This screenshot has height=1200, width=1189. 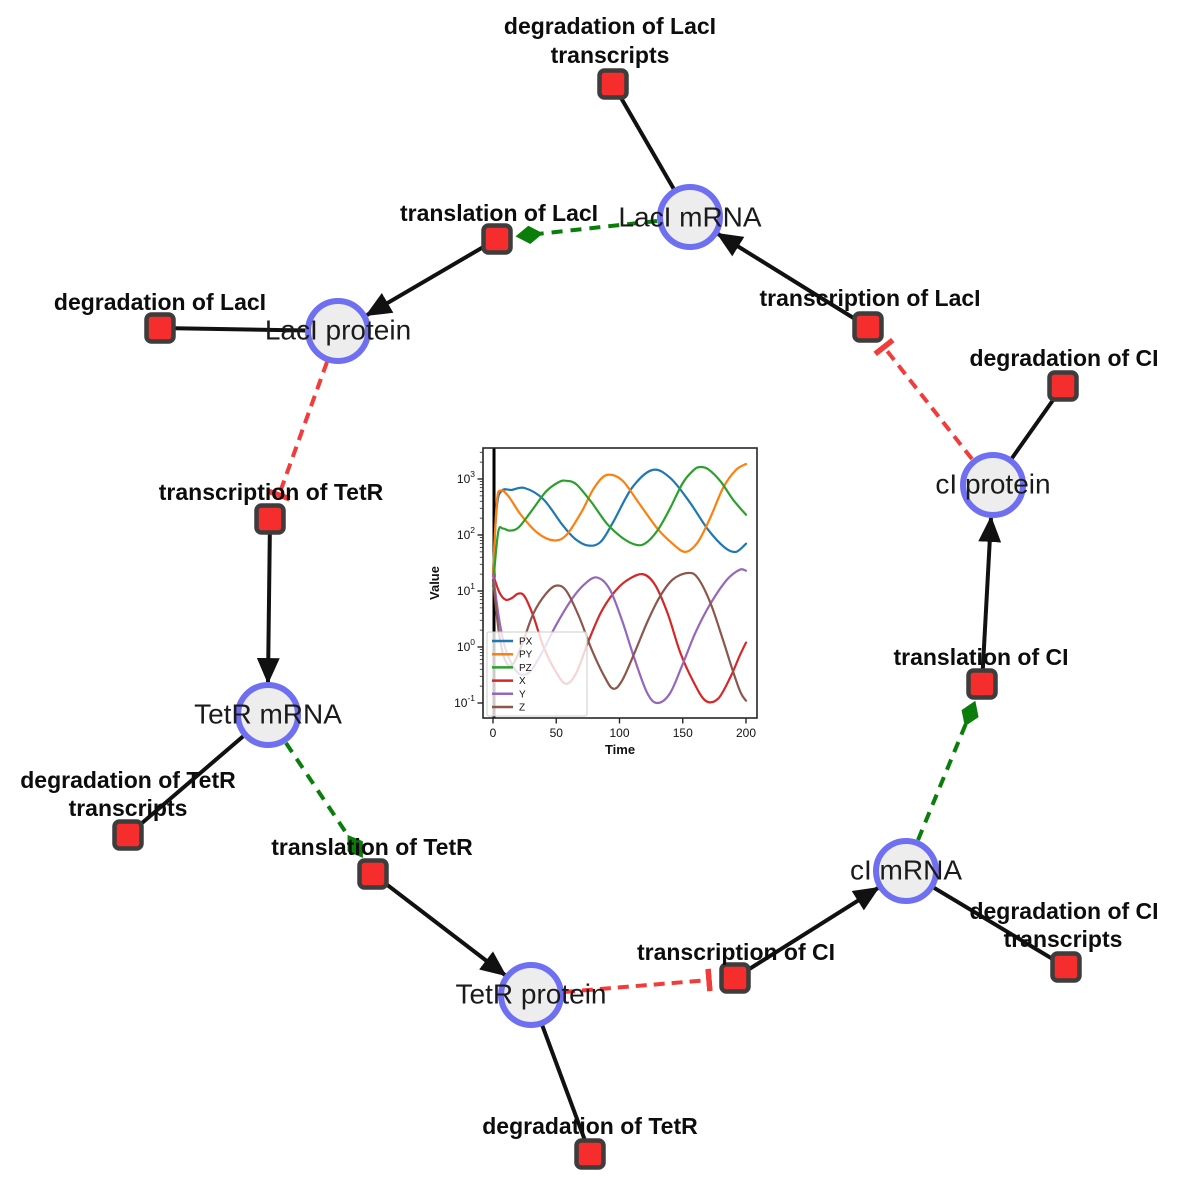 I want to click on species-label-laci-mrna: LacI mRNA, so click(x=689, y=217).